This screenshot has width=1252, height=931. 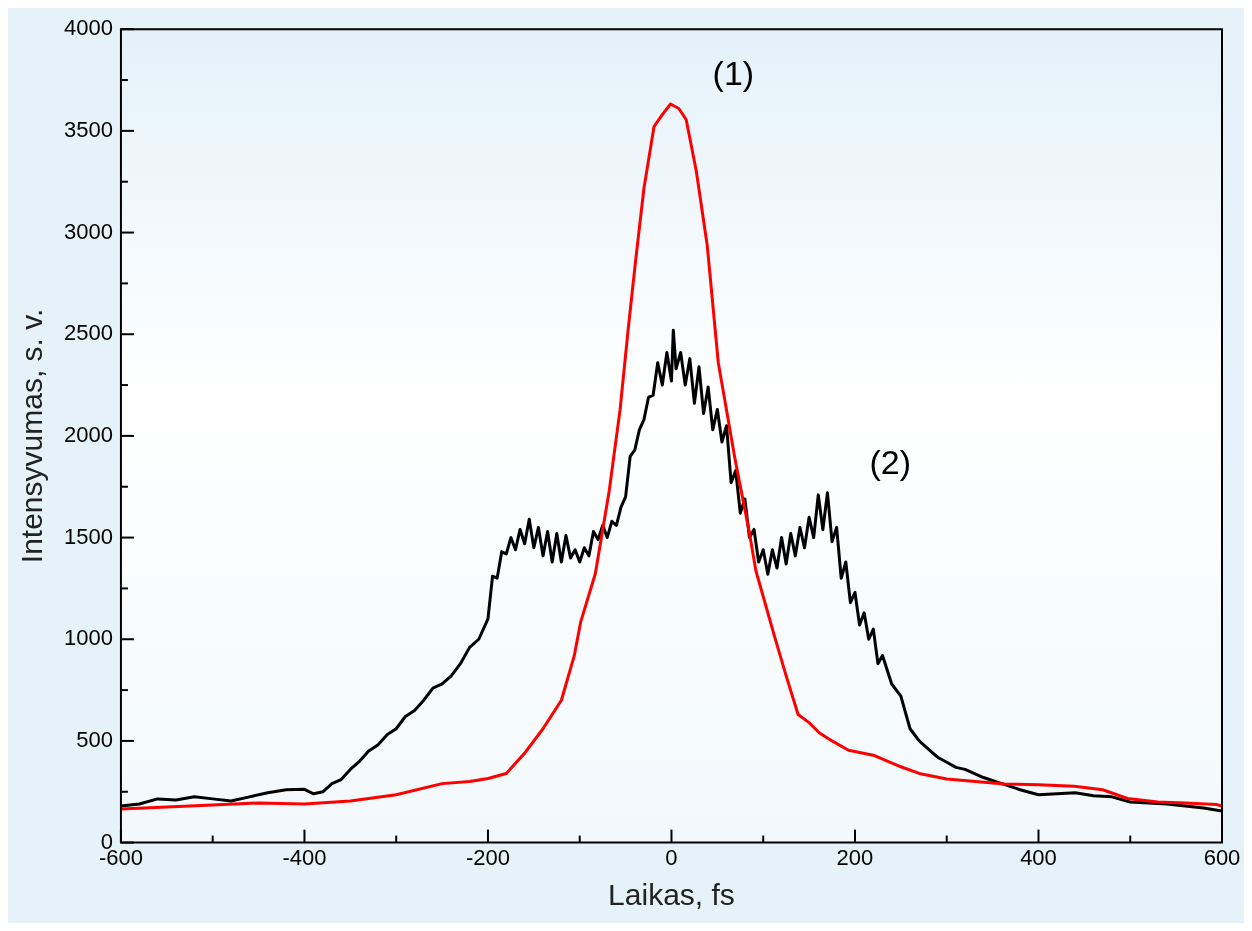 What do you see at coordinates (88, 434) in the screenshot?
I see `y-tick-label: 2000` at bounding box center [88, 434].